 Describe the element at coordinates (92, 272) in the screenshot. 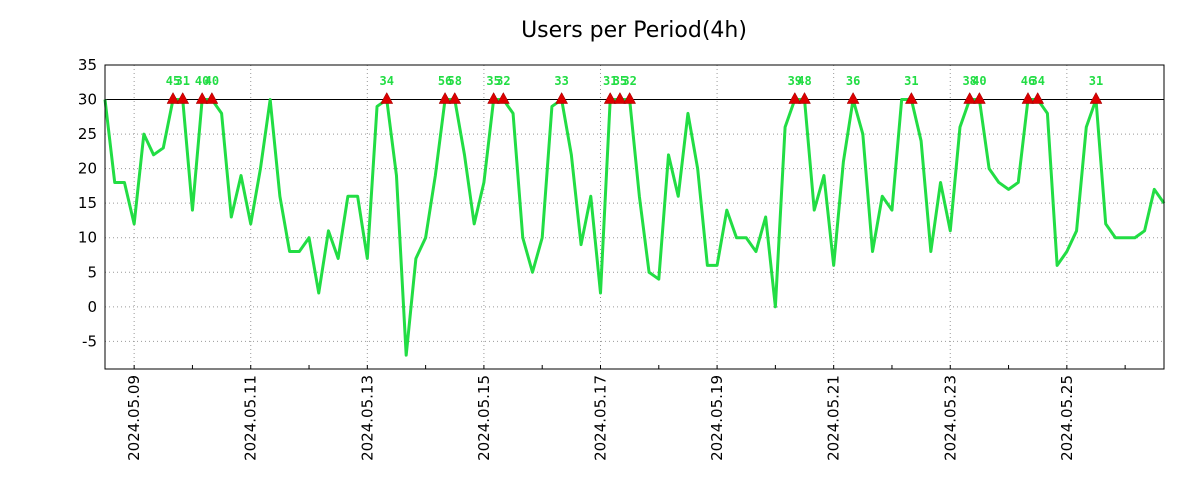

I see `y-tick-label: 5` at that location.